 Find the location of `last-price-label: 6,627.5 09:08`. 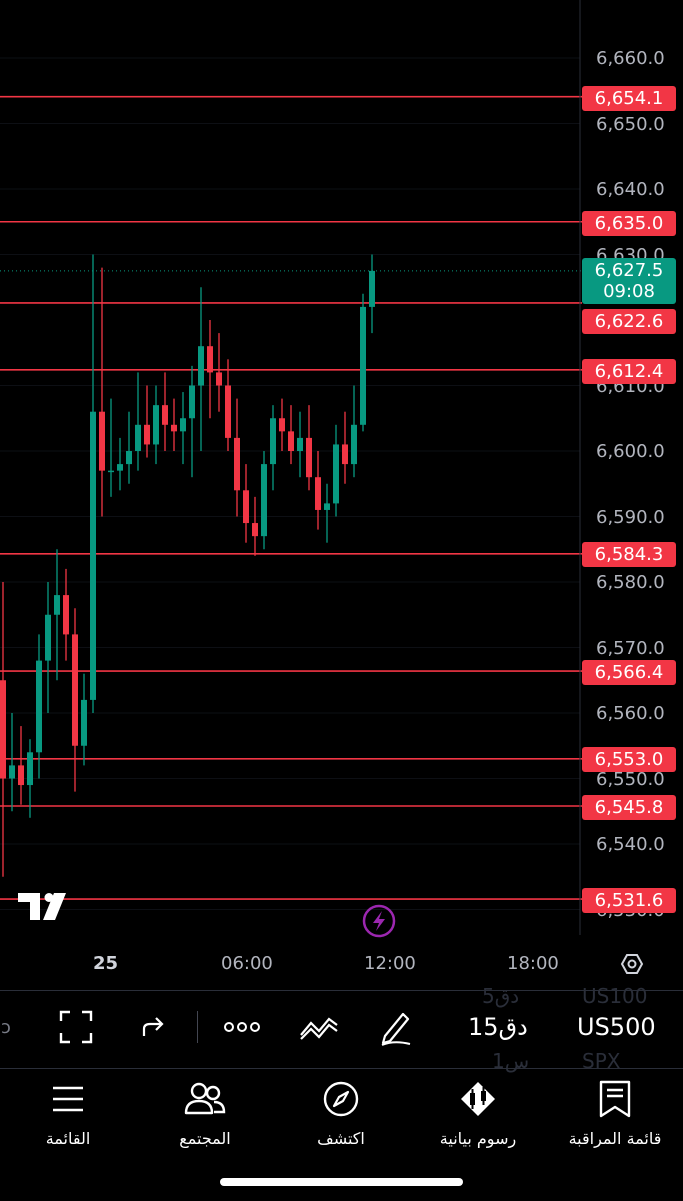

last-price-label: 6,627.5 09:08 is located at coordinates (629, 281).